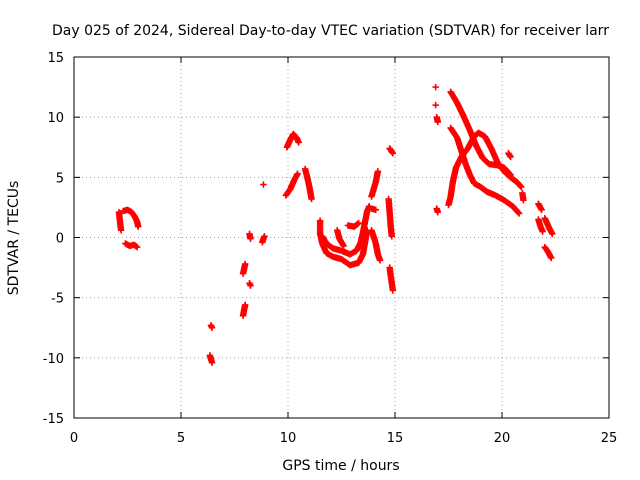 The image size is (640, 480). Describe the element at coordinates (288, 438) in the screenshot. I see `x-tick-label: 10` at that location.